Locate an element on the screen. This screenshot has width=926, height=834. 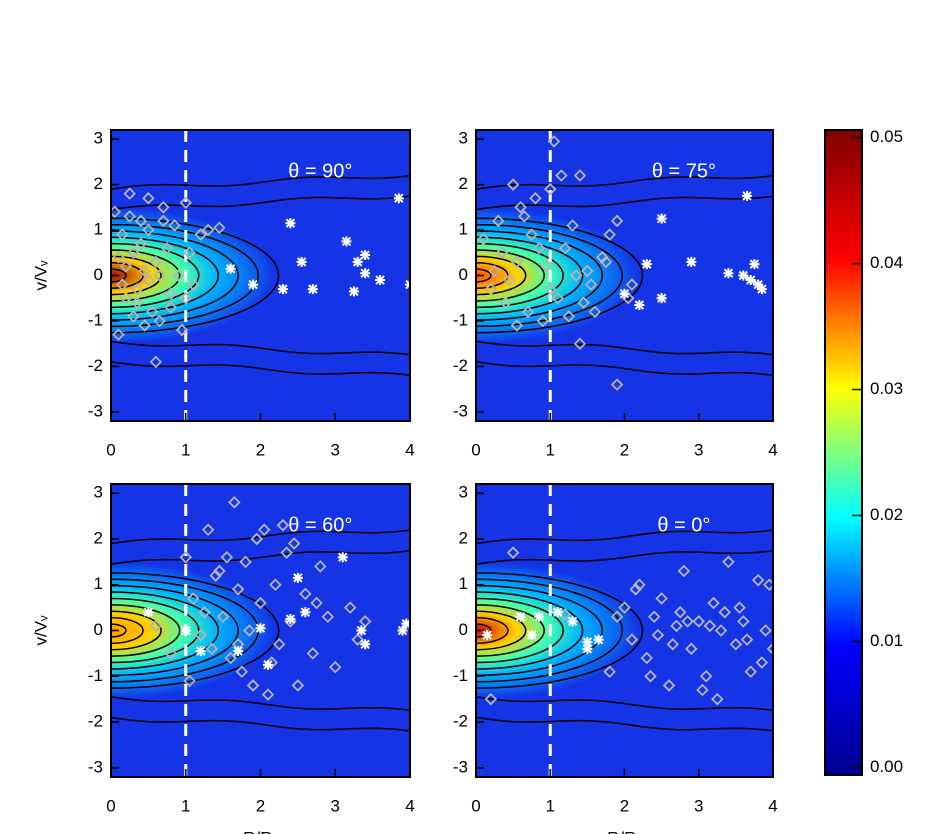
x-tick-label: 0 is located at coordinates (110, 449).